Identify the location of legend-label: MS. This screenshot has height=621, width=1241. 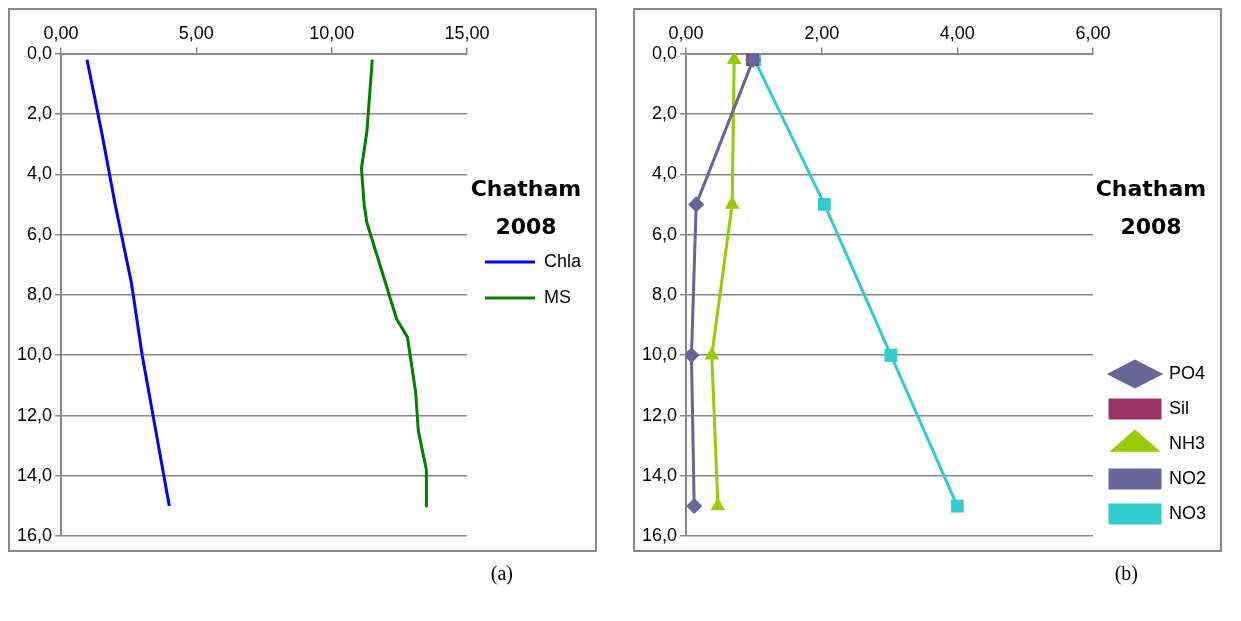
(557, 296).